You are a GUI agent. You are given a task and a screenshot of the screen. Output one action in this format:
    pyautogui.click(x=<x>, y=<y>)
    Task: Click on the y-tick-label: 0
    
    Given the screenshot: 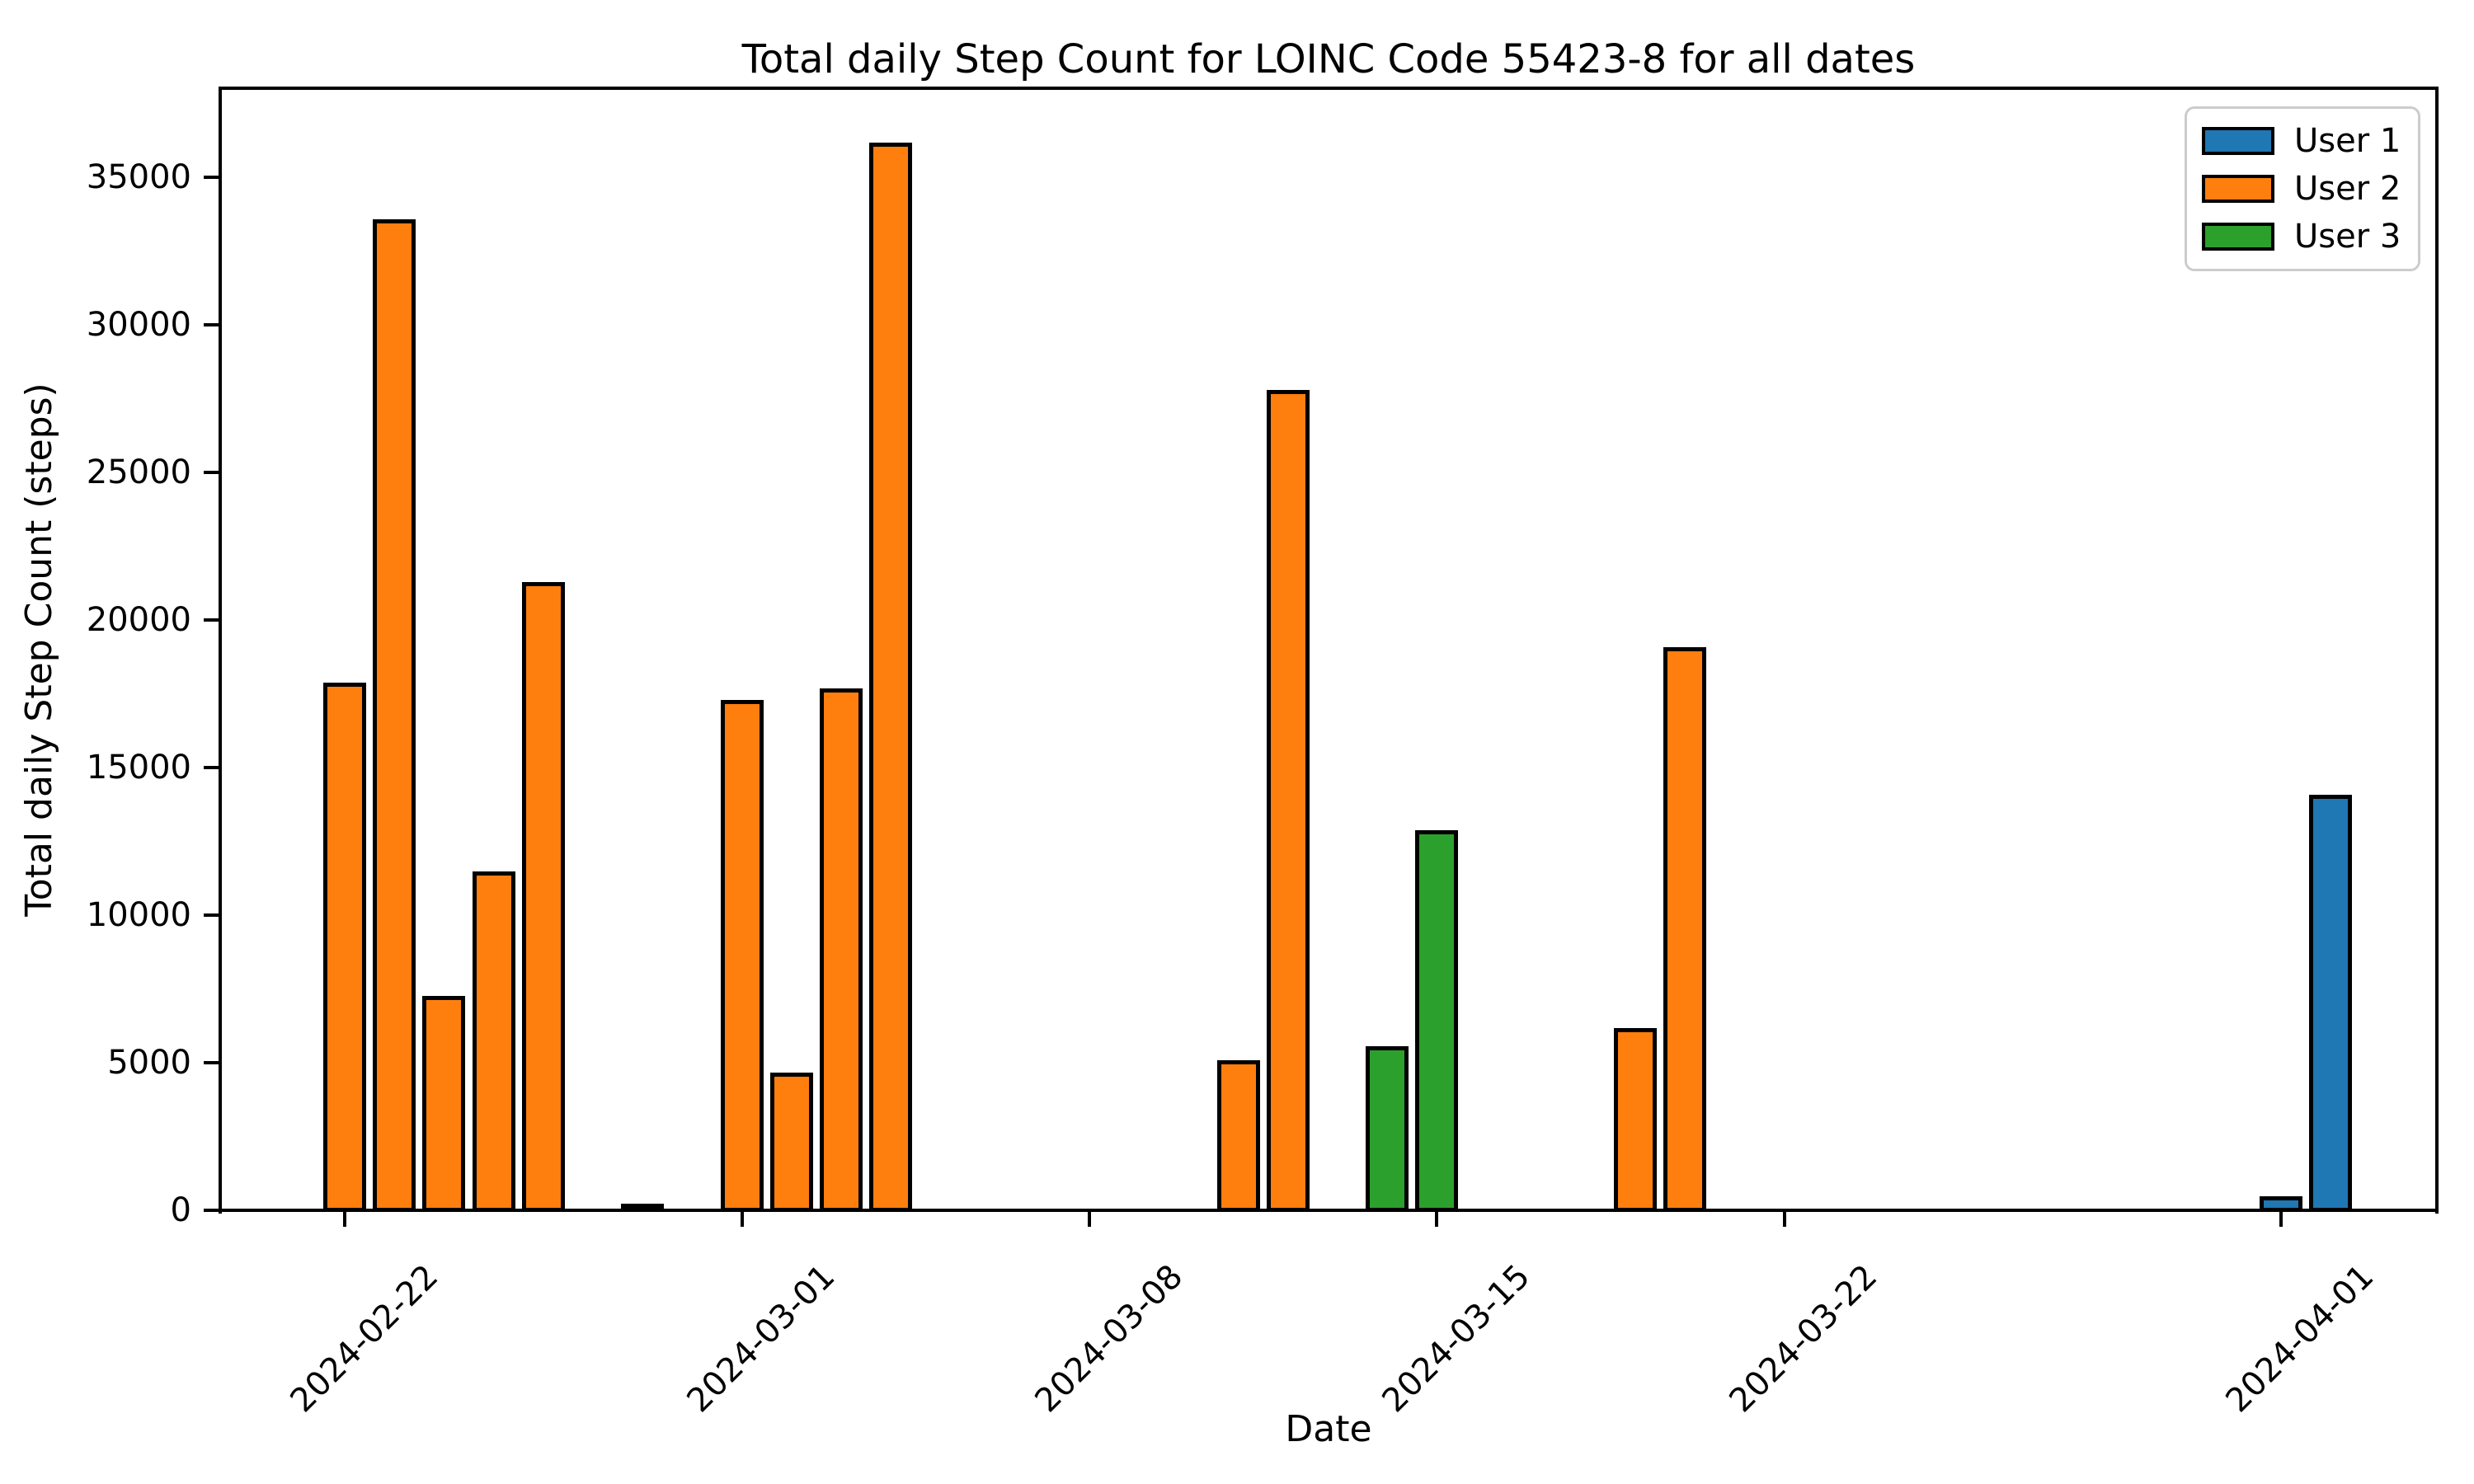 What is the action you would take?
    pyautogui.click(x=180, y=1210)
    